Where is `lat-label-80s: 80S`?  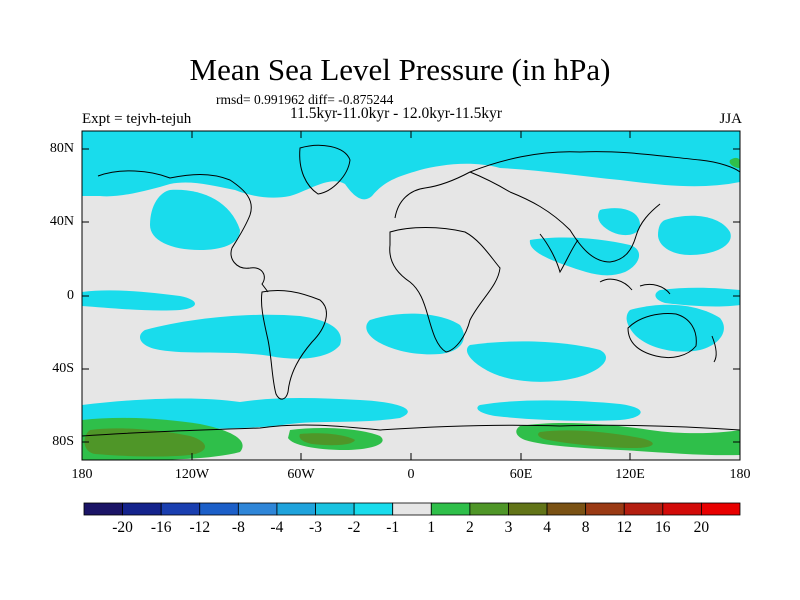
lat-label-80s: 80S is located at coordinates (63, 441).